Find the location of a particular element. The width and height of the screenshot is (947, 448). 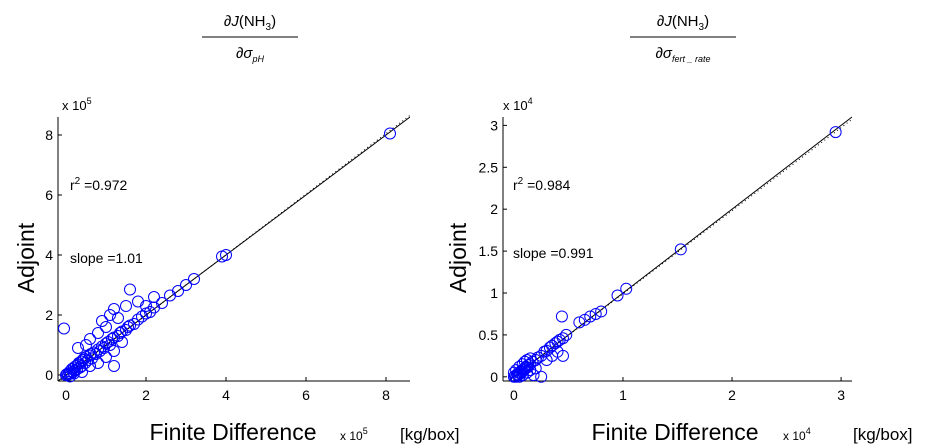

left-x-tick-label: 2 is located at coordinates (146, 395).